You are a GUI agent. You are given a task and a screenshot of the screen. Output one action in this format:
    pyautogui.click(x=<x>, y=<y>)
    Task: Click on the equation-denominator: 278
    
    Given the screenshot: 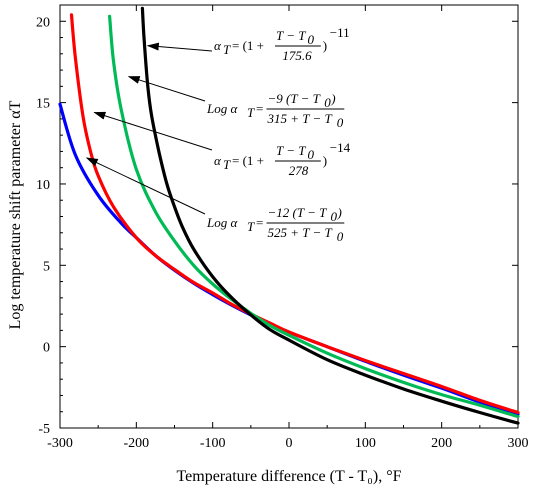 What is the action you would take?
    pyautogui.click(x=299, y=170)
    